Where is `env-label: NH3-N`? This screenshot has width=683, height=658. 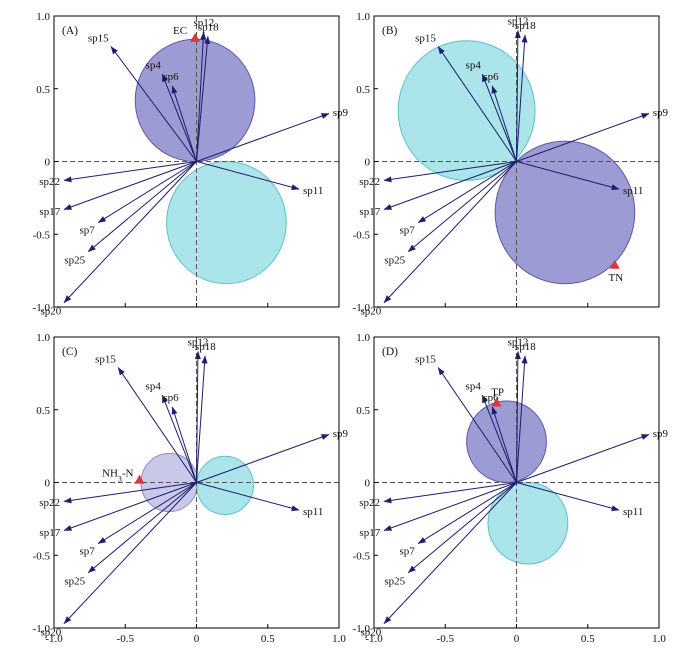 env-label: NH3-N is located at coordinates (118, 476).